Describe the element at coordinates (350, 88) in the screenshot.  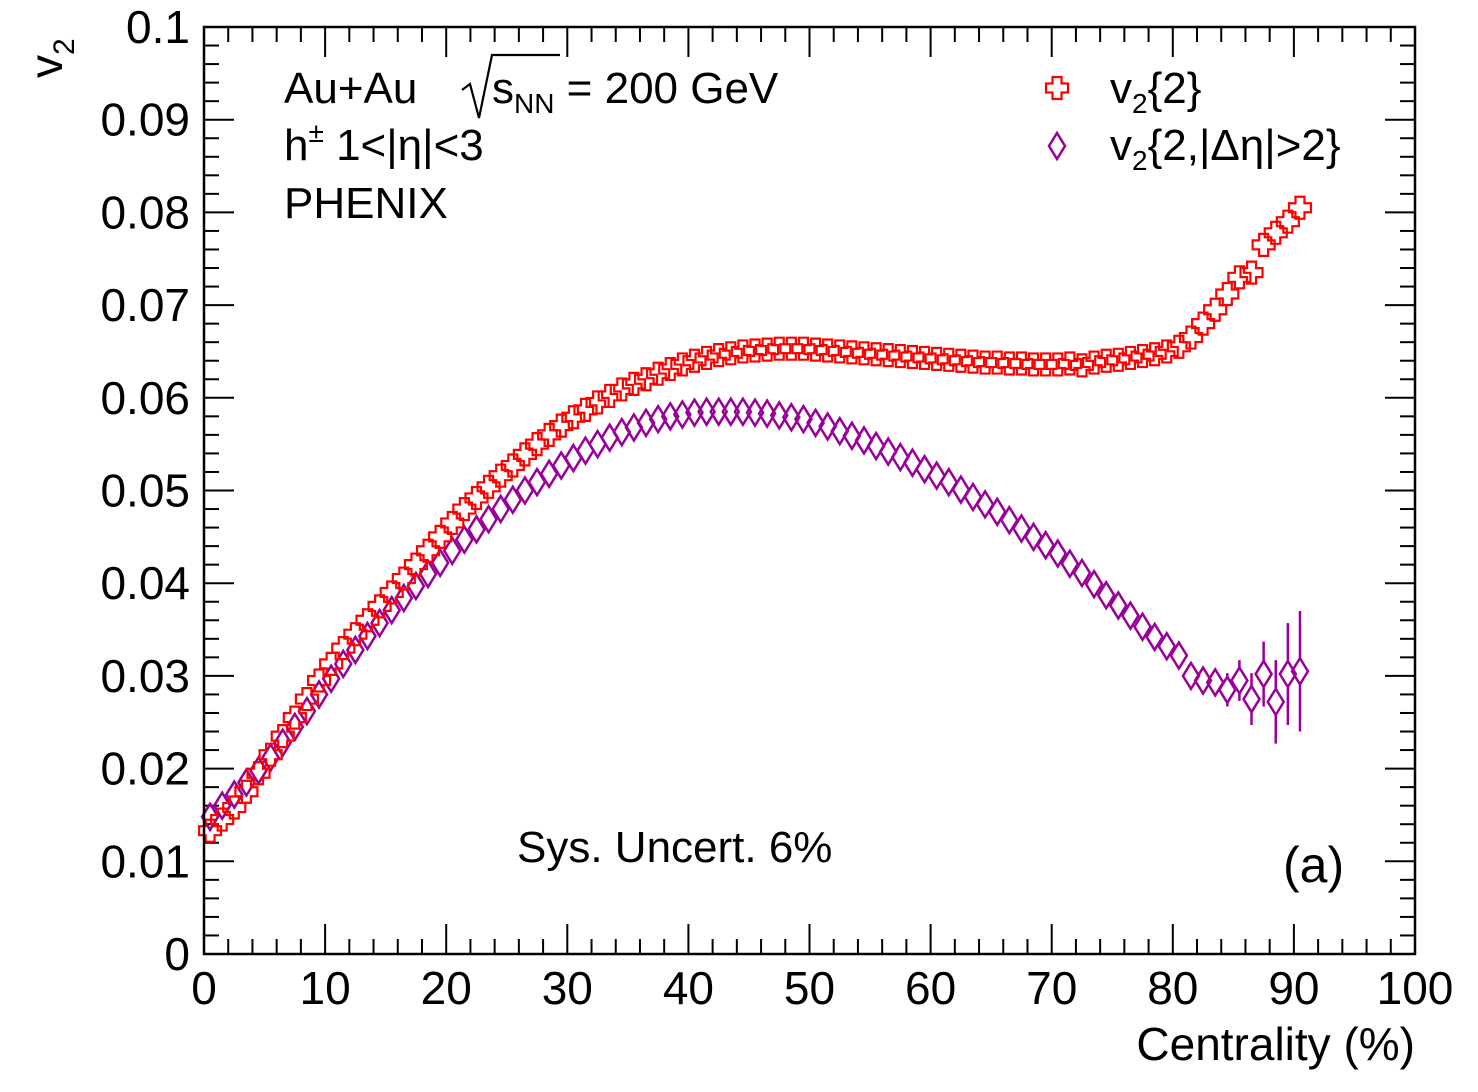
I see `annotation-collision-prefix: Au+Au` at that location.